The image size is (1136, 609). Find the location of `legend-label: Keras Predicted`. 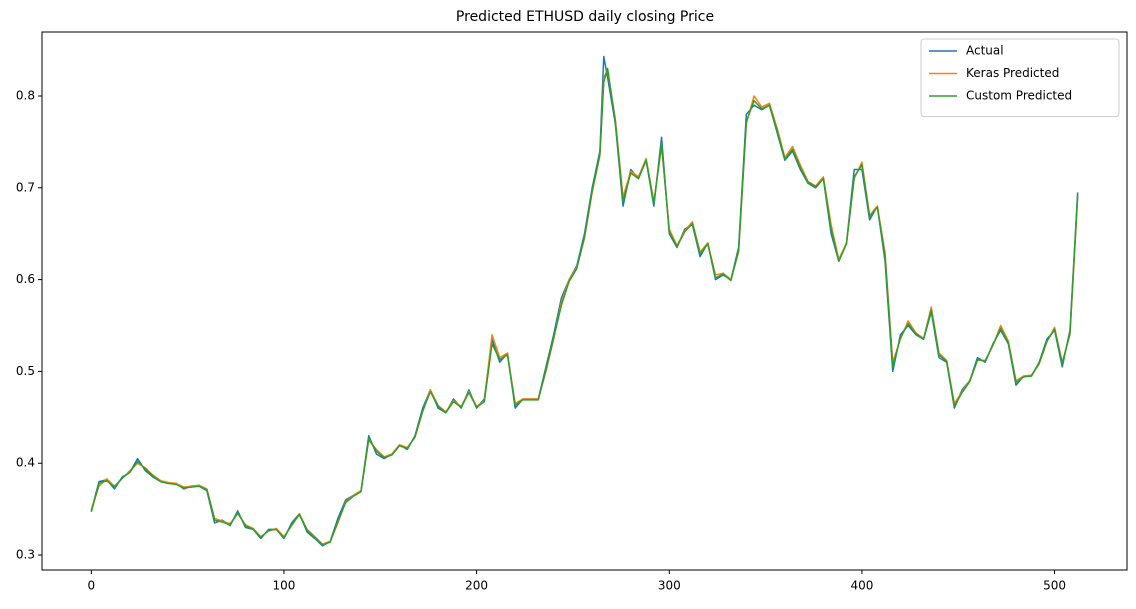

legend-label: Keras Predicted is located at coordinates (1012, 73).